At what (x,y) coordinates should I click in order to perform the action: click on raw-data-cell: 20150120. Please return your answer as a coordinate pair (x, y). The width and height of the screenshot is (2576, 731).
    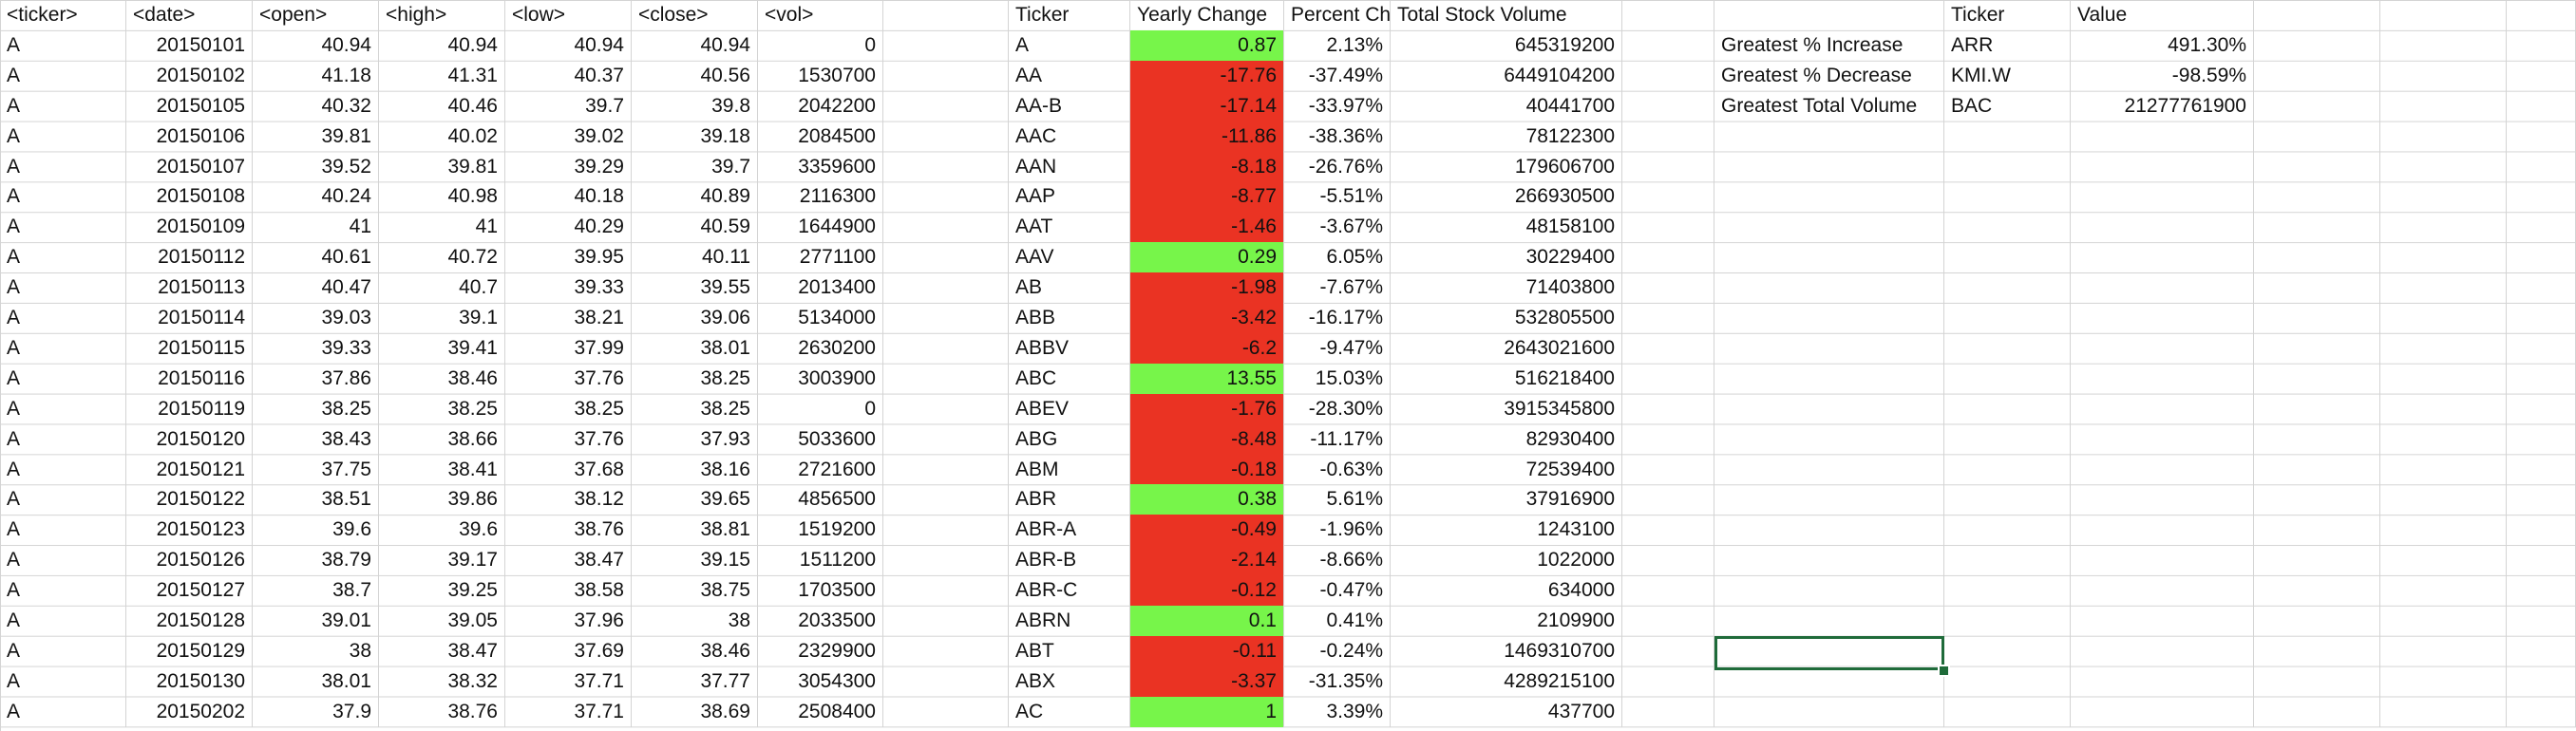
    Looking at the image, I should click on (189, 439).